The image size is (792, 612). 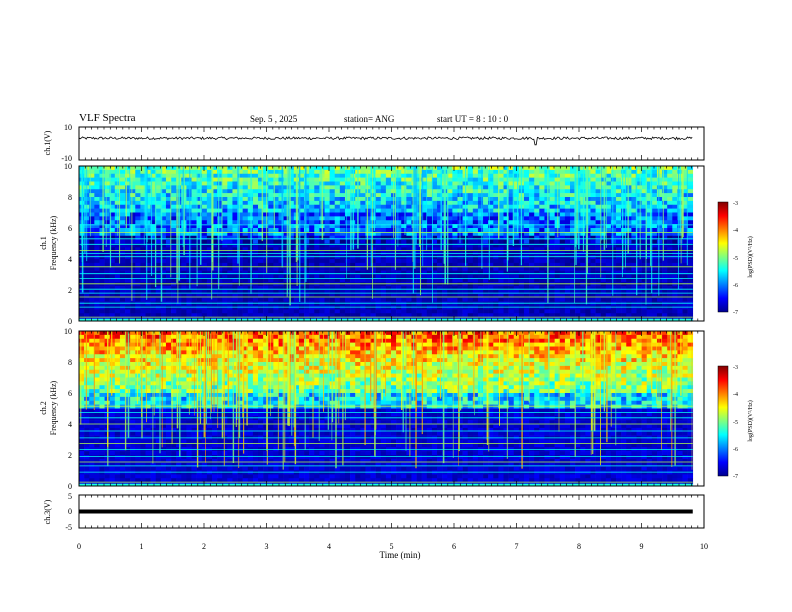 What do you see at coordinates (473, 119) in the screenshot?
I see `start-time-label: start UT = 8 : 10 : 0` at bounding box center [473, 119].